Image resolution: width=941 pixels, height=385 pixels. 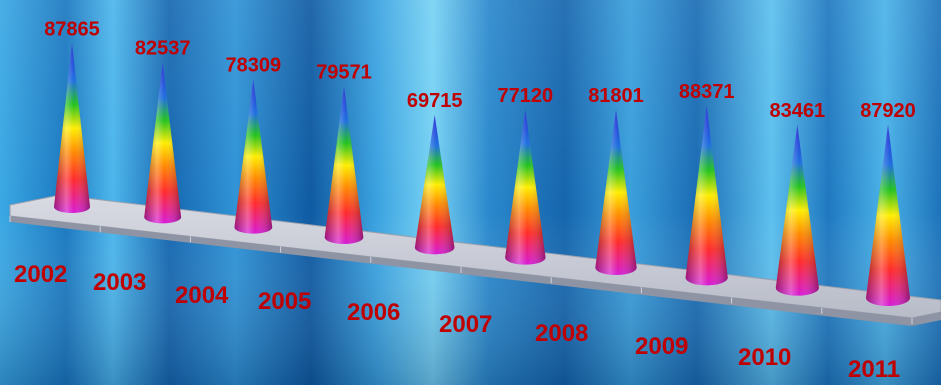 What do you see at coordinates (874, 369) in the screenshot?
I see `category-label-2011: 2011` at bounding box center [874, 369].